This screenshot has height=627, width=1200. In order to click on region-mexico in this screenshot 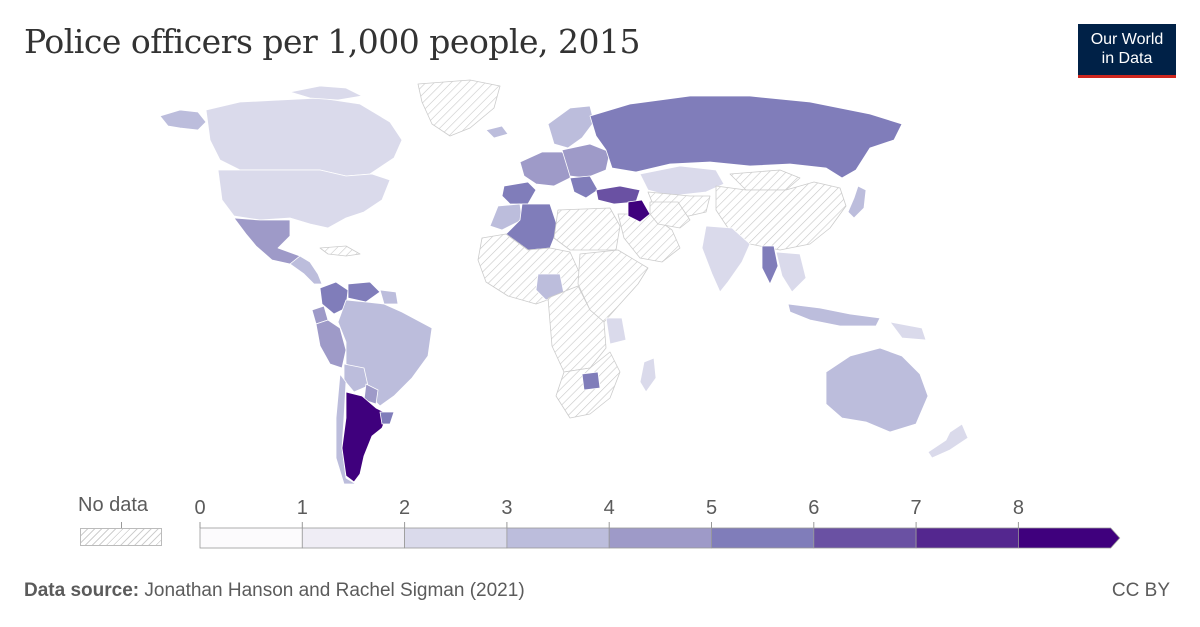, I will do `click(267, 241)`.